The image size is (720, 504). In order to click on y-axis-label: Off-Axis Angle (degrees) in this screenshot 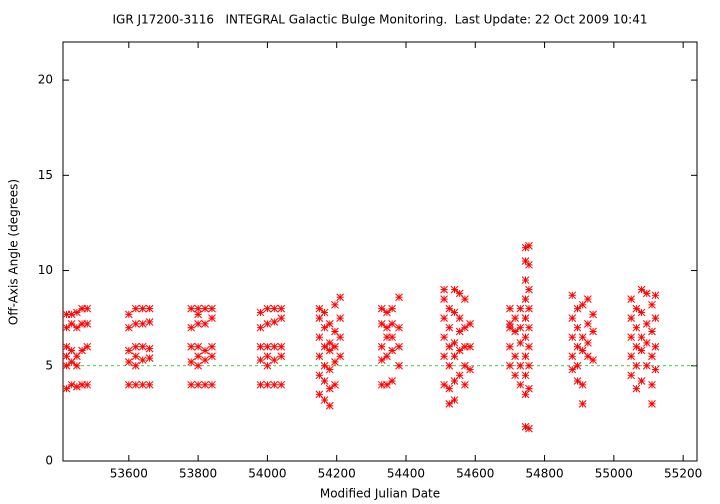, I will do `click(14, 252)`.